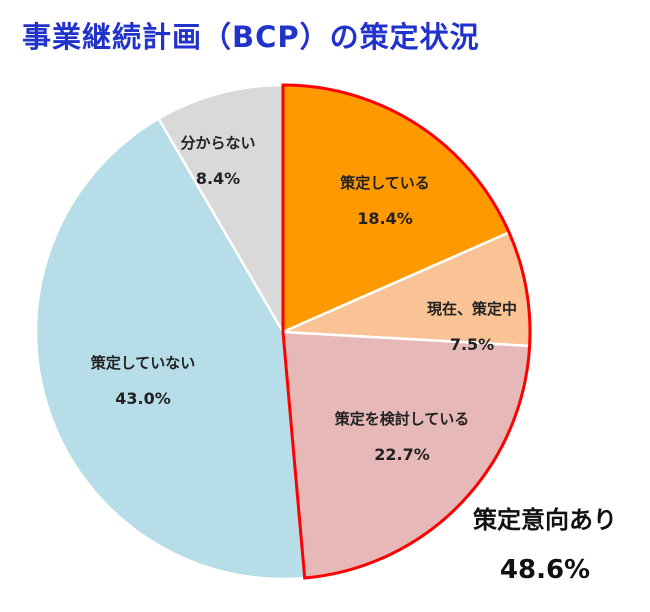 Image resolution: width=650 pixels, height=612 pixels. I want to click on slice-value-1: 18.4%, so click(385, 218).